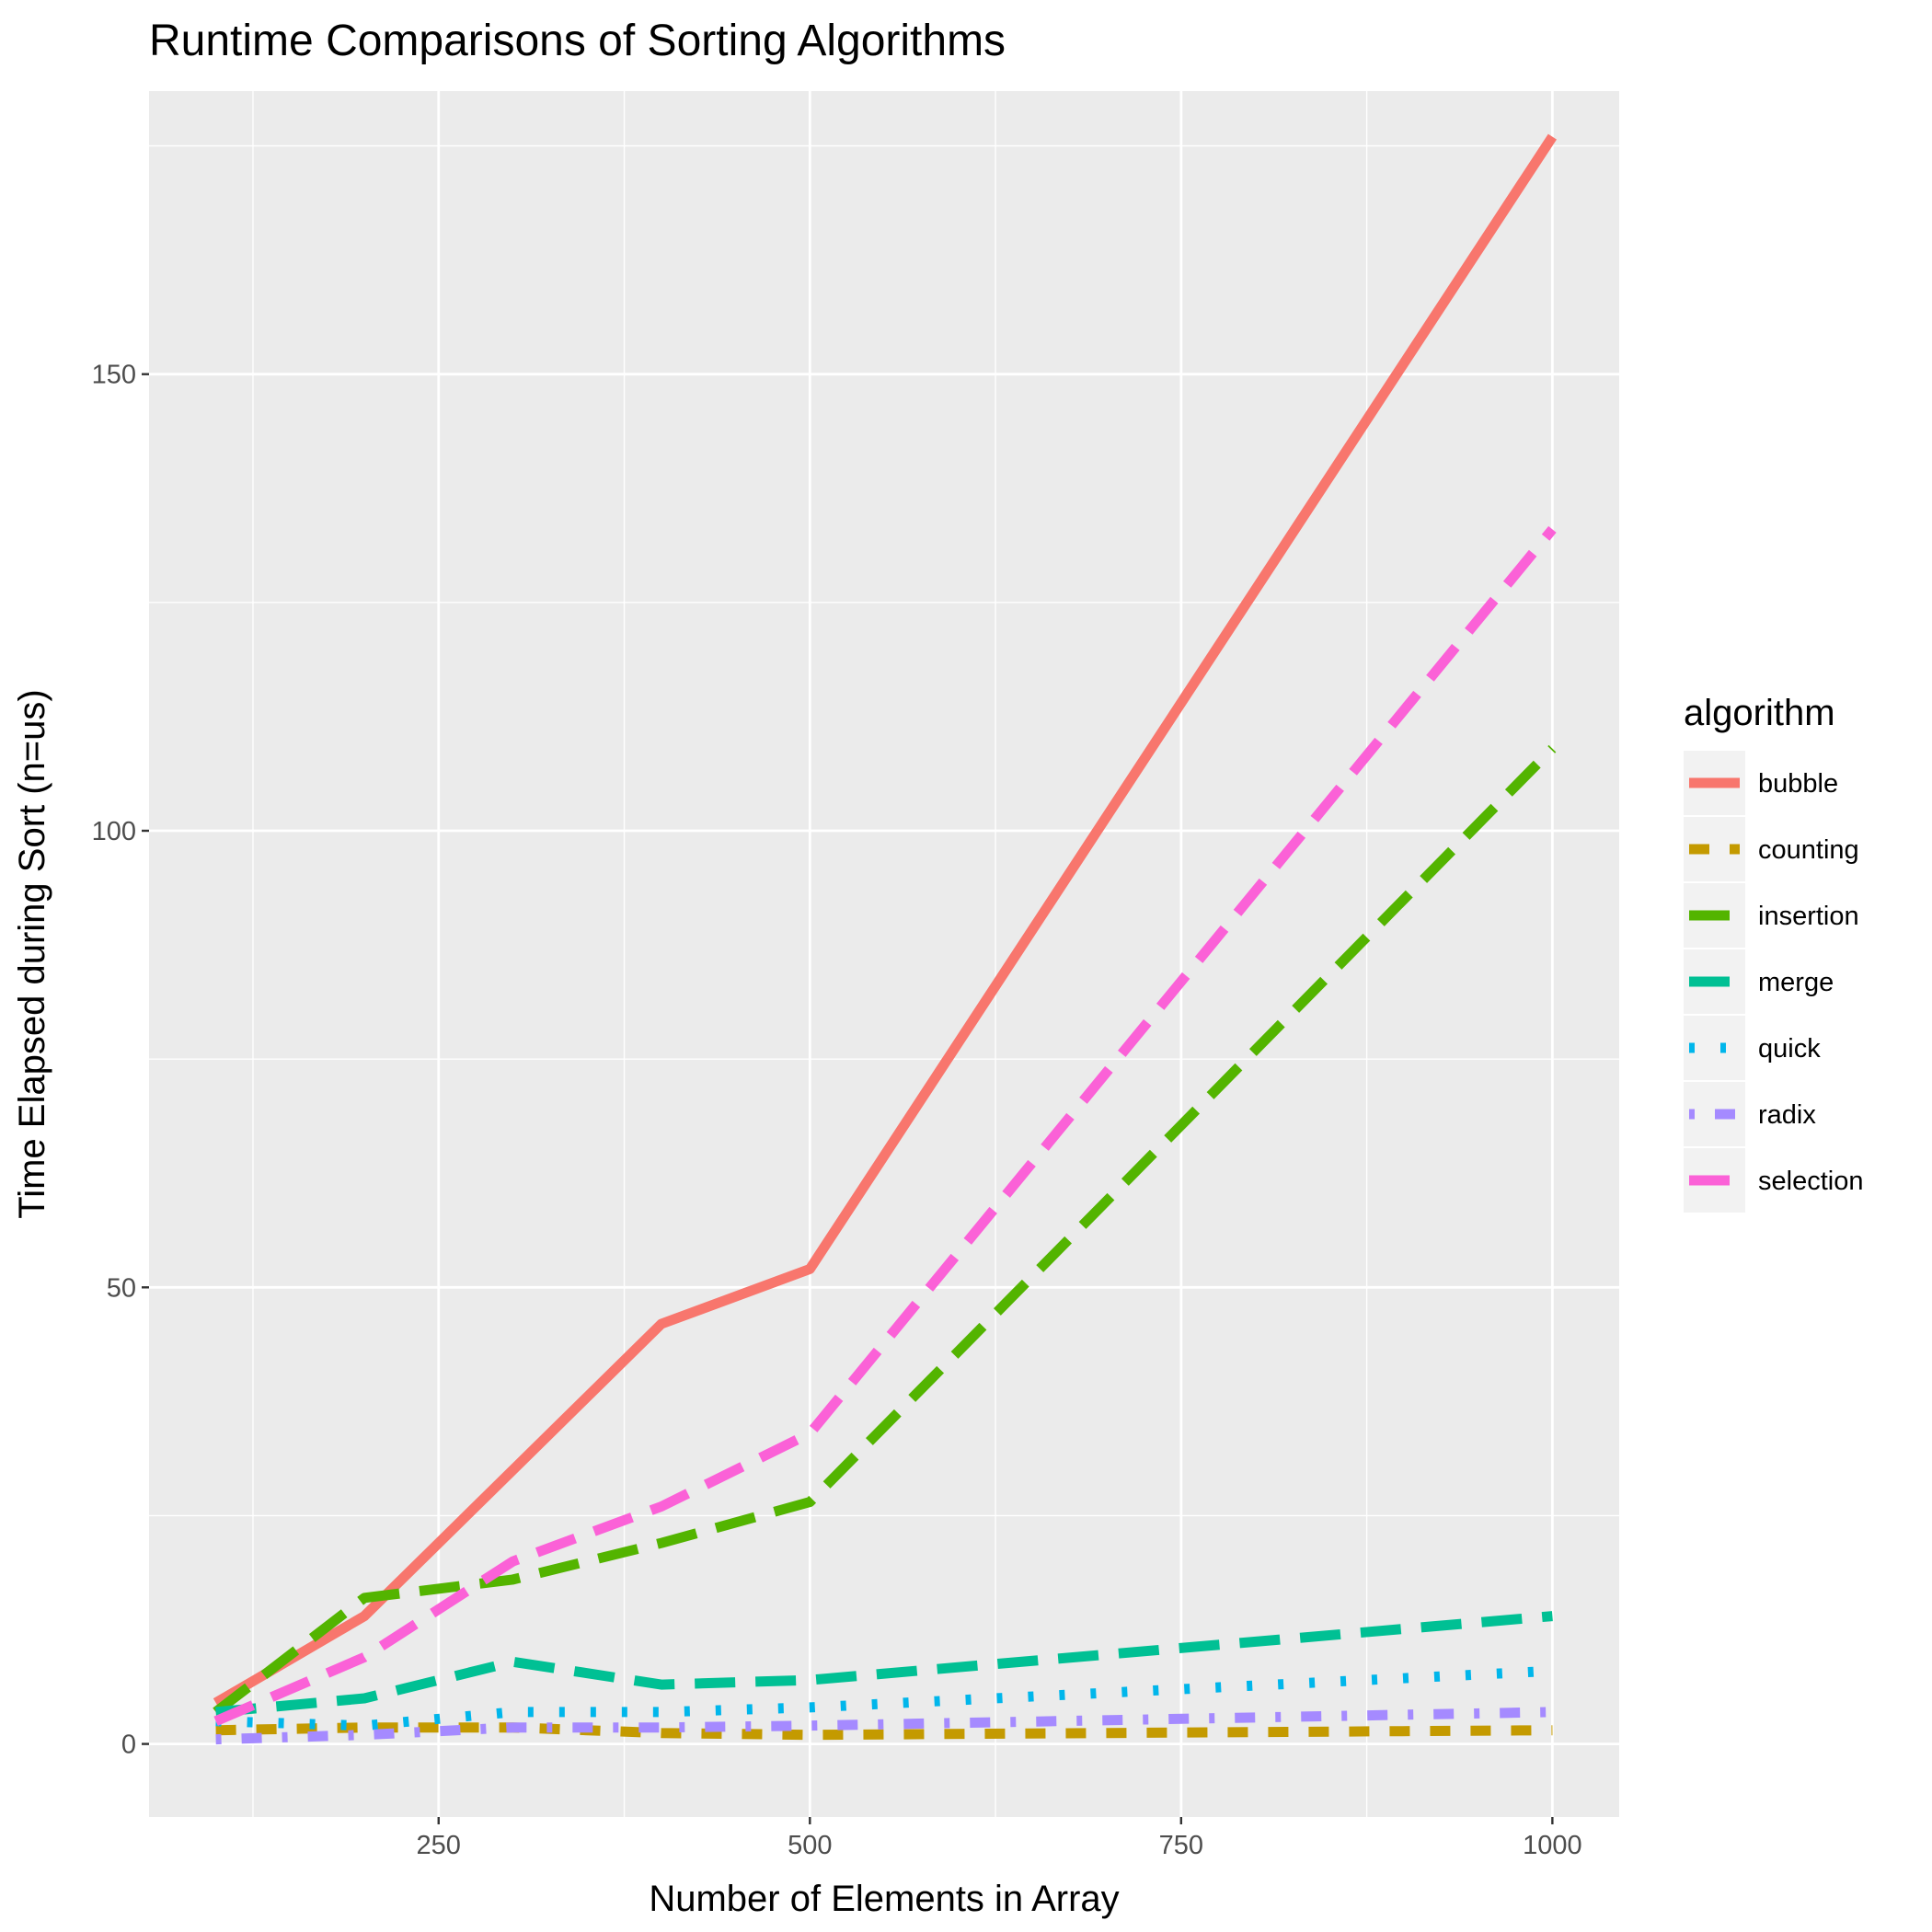 The width and height of the screenshot is (1932, 1932). What do you see at coordinates (1759, 713) in the screenshot?
I see `legend-title: algorithm` at bounding box center [1759, 713].